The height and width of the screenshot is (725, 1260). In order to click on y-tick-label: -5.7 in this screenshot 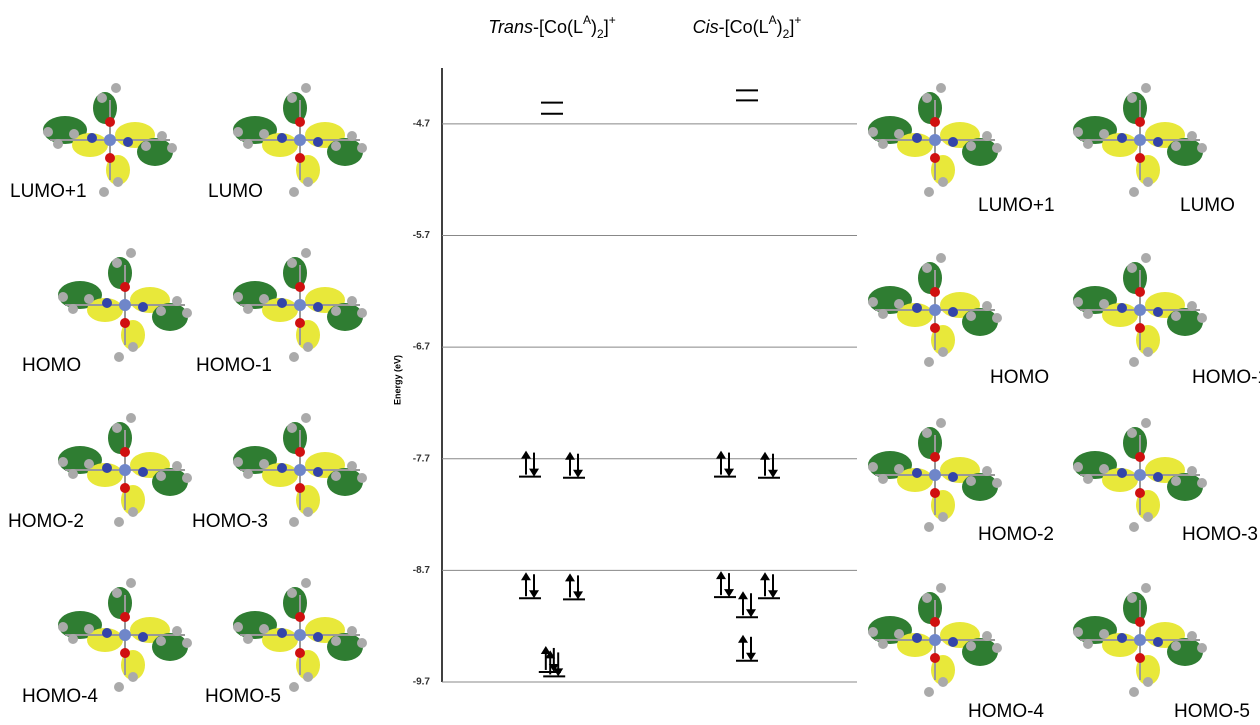, I will do `click(422, 235)`.